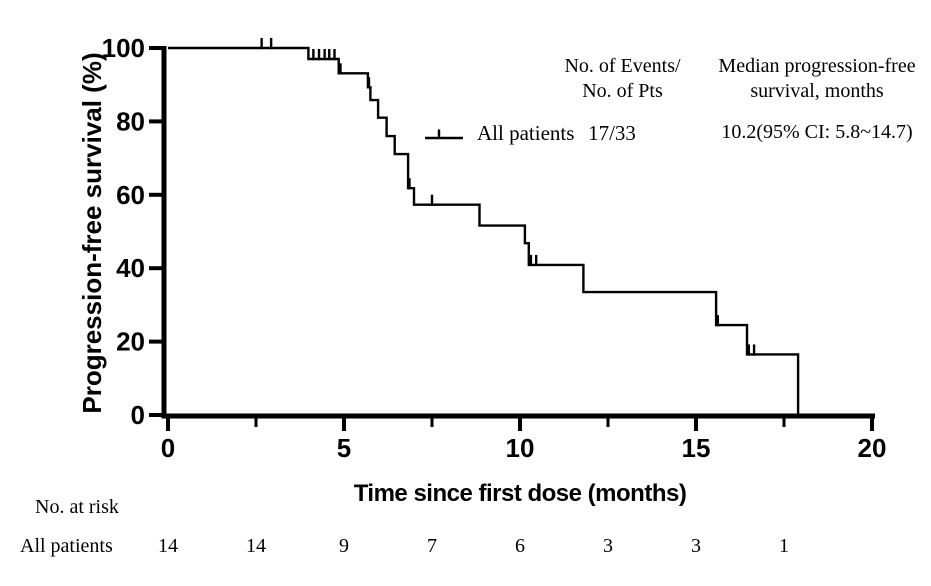 Image resolution: width=931 pixels, height=586 pixels. What do you see at coordinates (130, 121) in the screenshot?
I see `svg-text: 80` at bounding box center [130, 121].